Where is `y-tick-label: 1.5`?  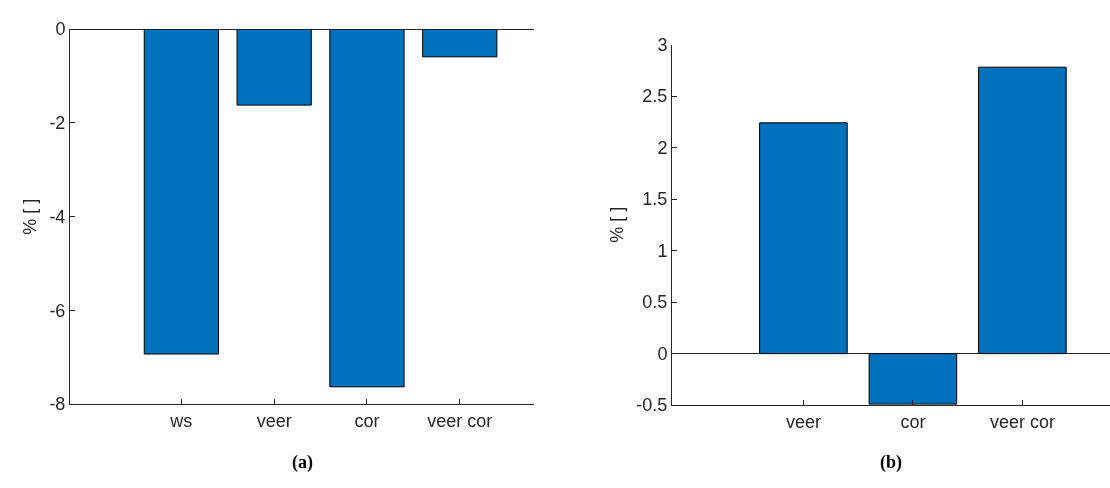
y-tick-label: 1.5 is located at coordinates (655, 199).